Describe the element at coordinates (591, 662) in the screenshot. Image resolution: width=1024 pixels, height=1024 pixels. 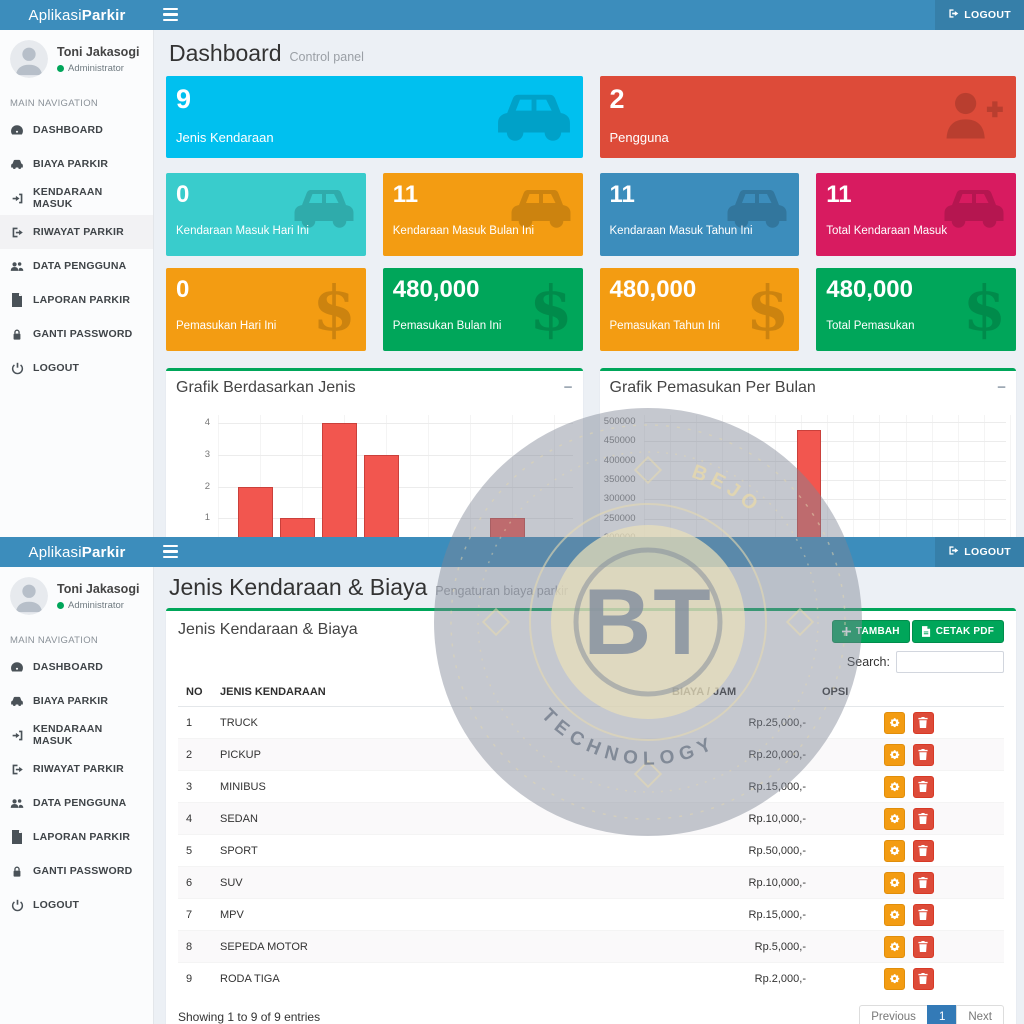
I see `table-toolbar: Search:` at that location.